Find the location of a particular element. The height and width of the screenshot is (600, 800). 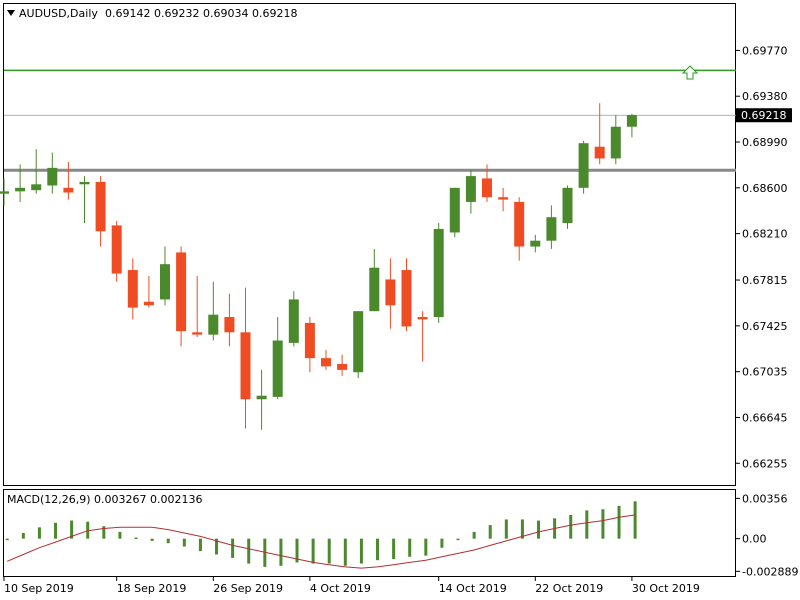

macd-signal-line is located at coordinates (321, 541).